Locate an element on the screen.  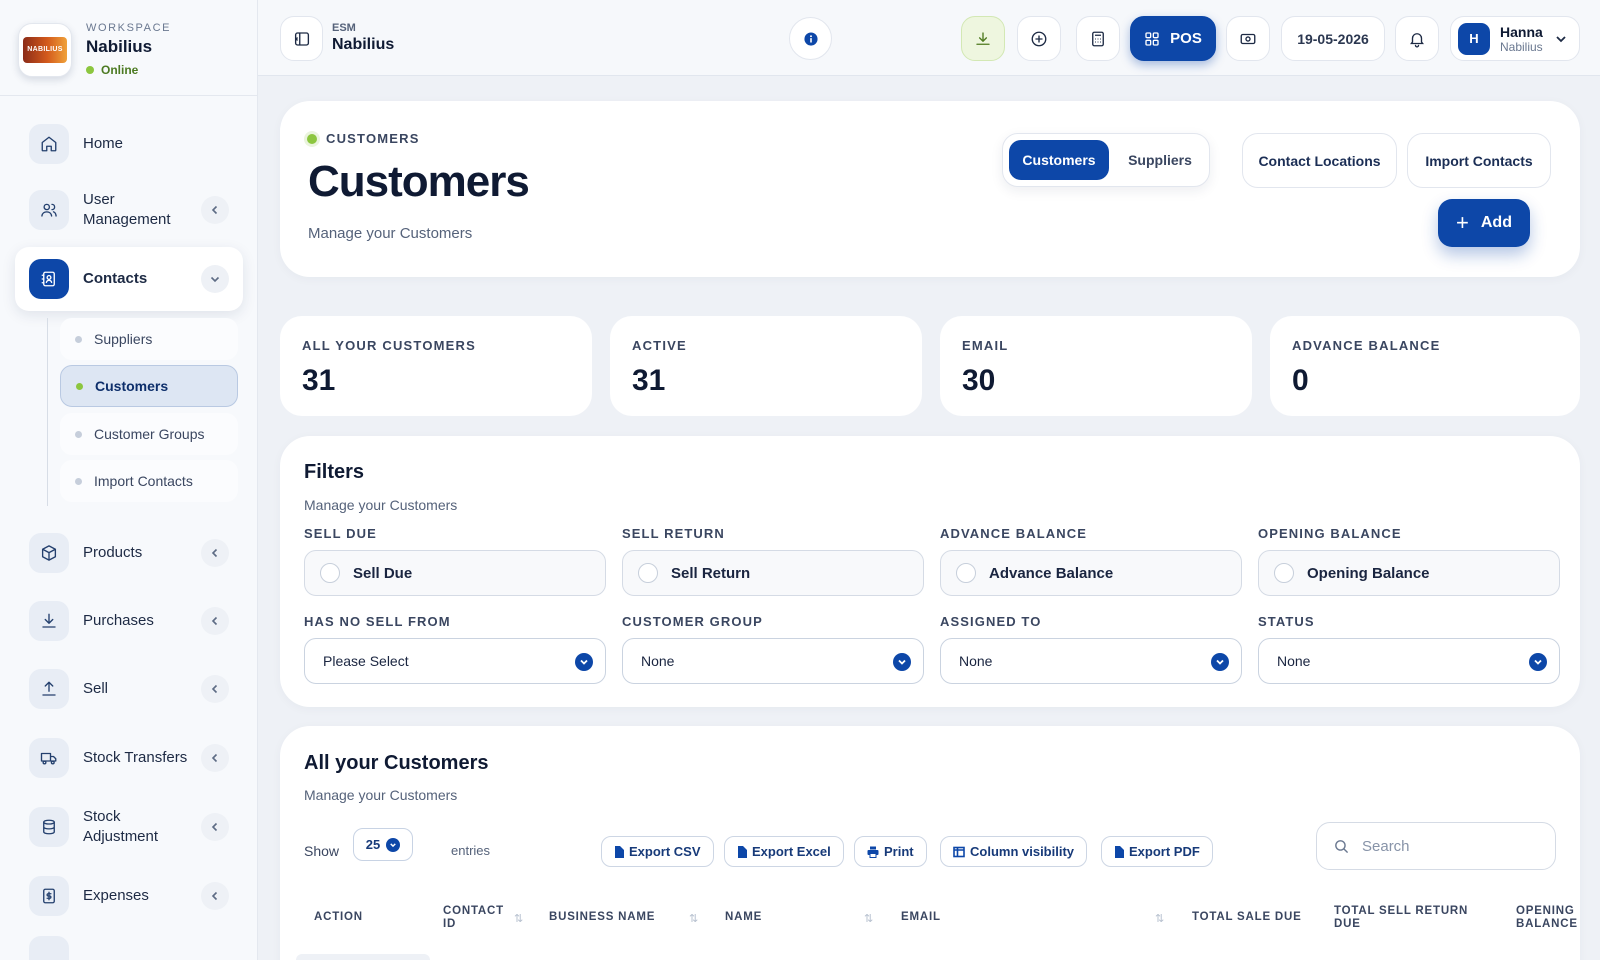
stat-value: 30 is located at coordinates (979, 380).